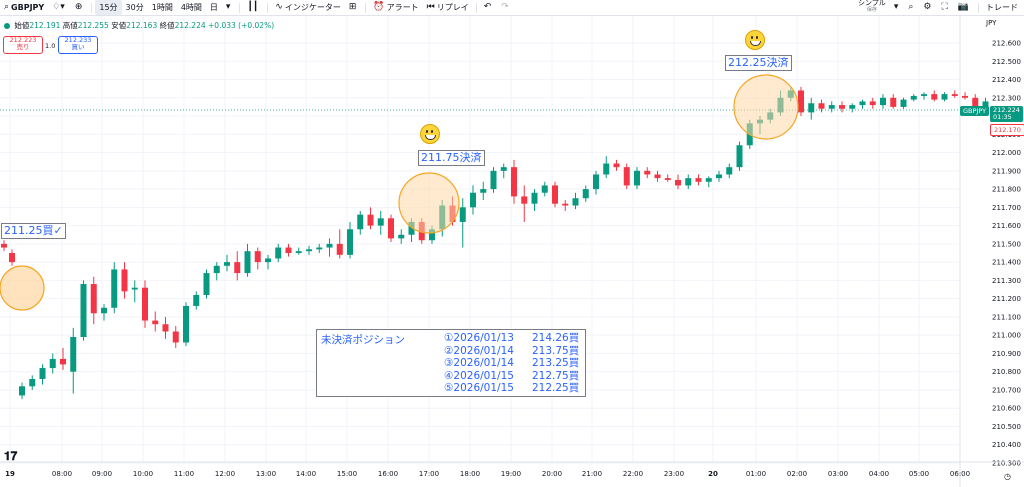 The width and height of the screenshot is (1024, 487). What do you see at coordinates (379, 7) in the screenshot?
I see `alert-icon: ⏰` at bounding box center [379, 7].